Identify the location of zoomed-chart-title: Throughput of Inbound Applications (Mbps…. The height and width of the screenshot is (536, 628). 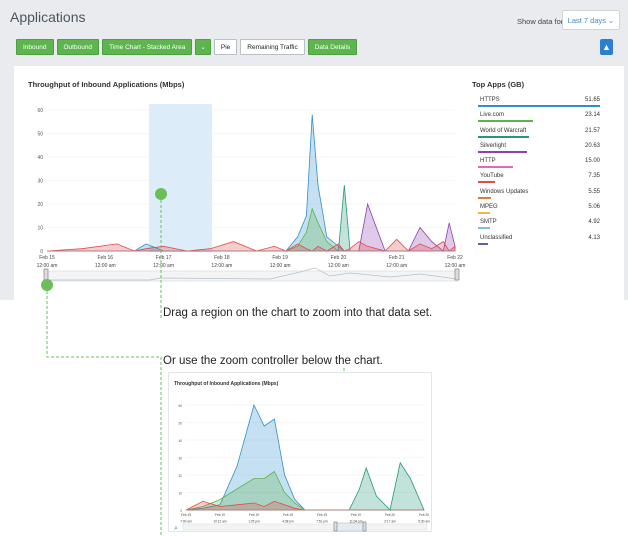
(226, 384).